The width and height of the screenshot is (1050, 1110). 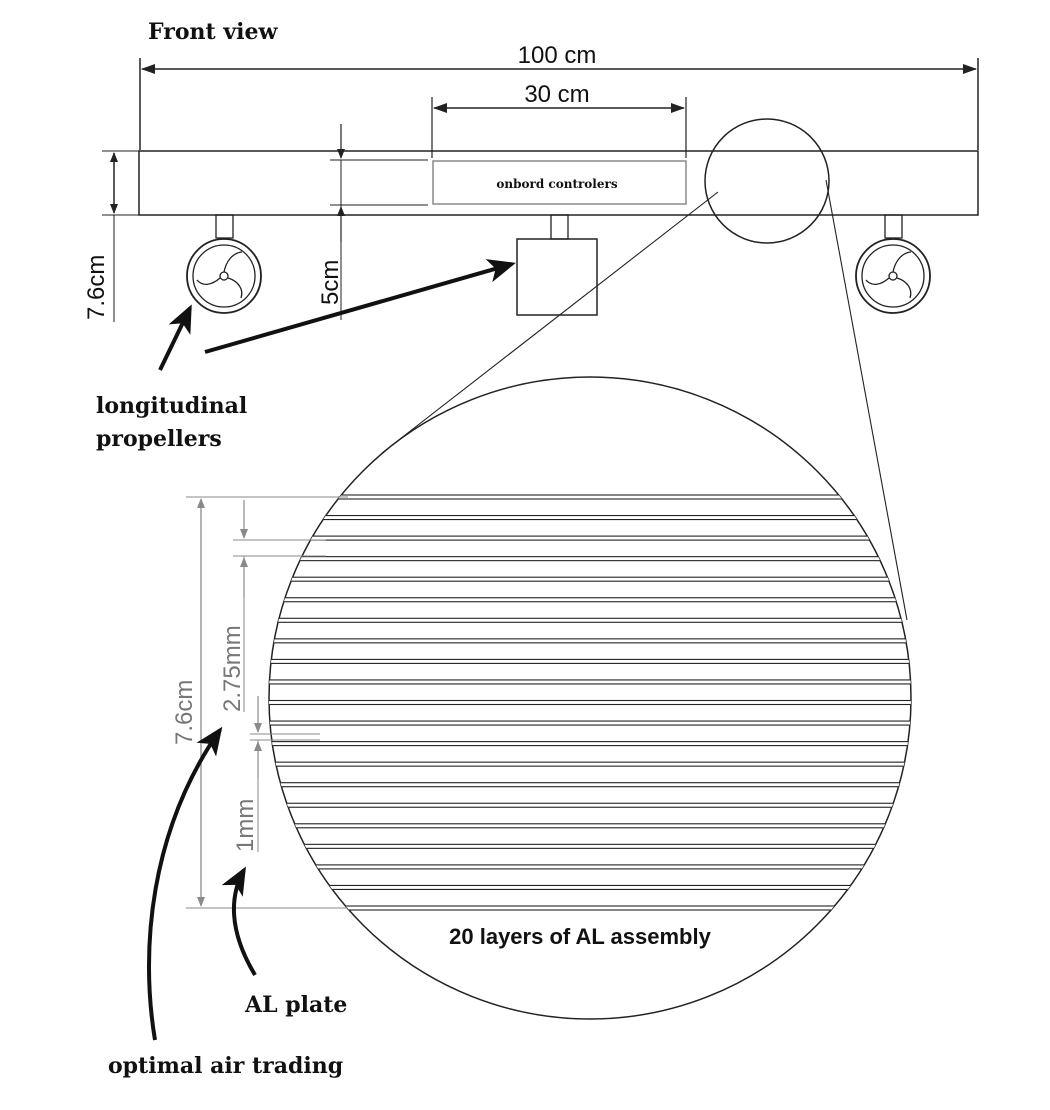 I want to click on dimension-total-length: 100 cm, so click(x=559, y=96).